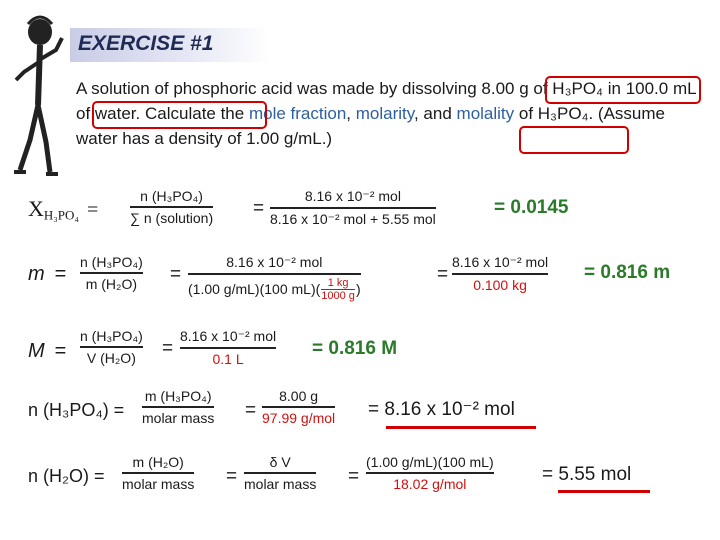  What do you see at coordinates (461, 427) in the screenshot?
I see `moles-acid-underline` at bounding box center [461, 427].